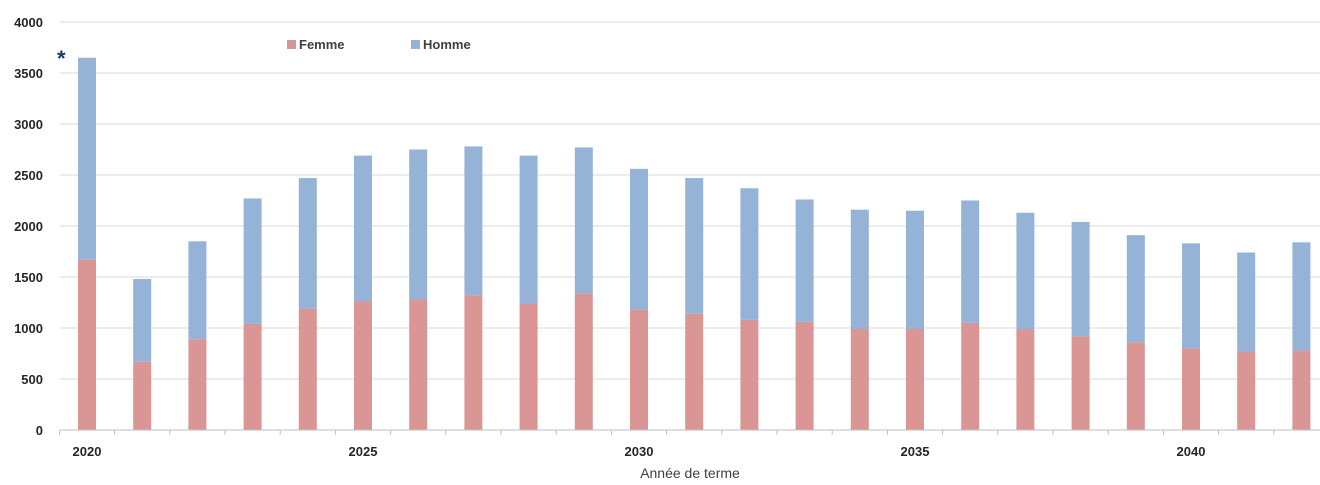 Image resolution: width=1320 pixels, height=485 pixels. Describe the element at coordinates (859, 269) in the screenshot. I see `bar-homme-2034` at that location.